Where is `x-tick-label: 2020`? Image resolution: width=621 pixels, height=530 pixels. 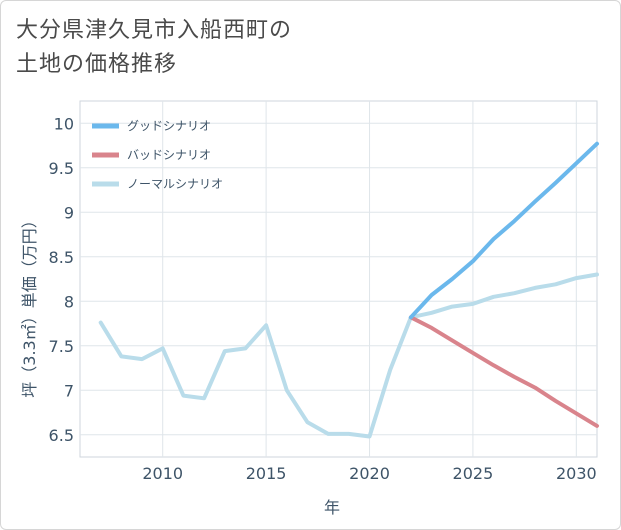 x-tick-label: 2020 is located at coordinates (369, 473).